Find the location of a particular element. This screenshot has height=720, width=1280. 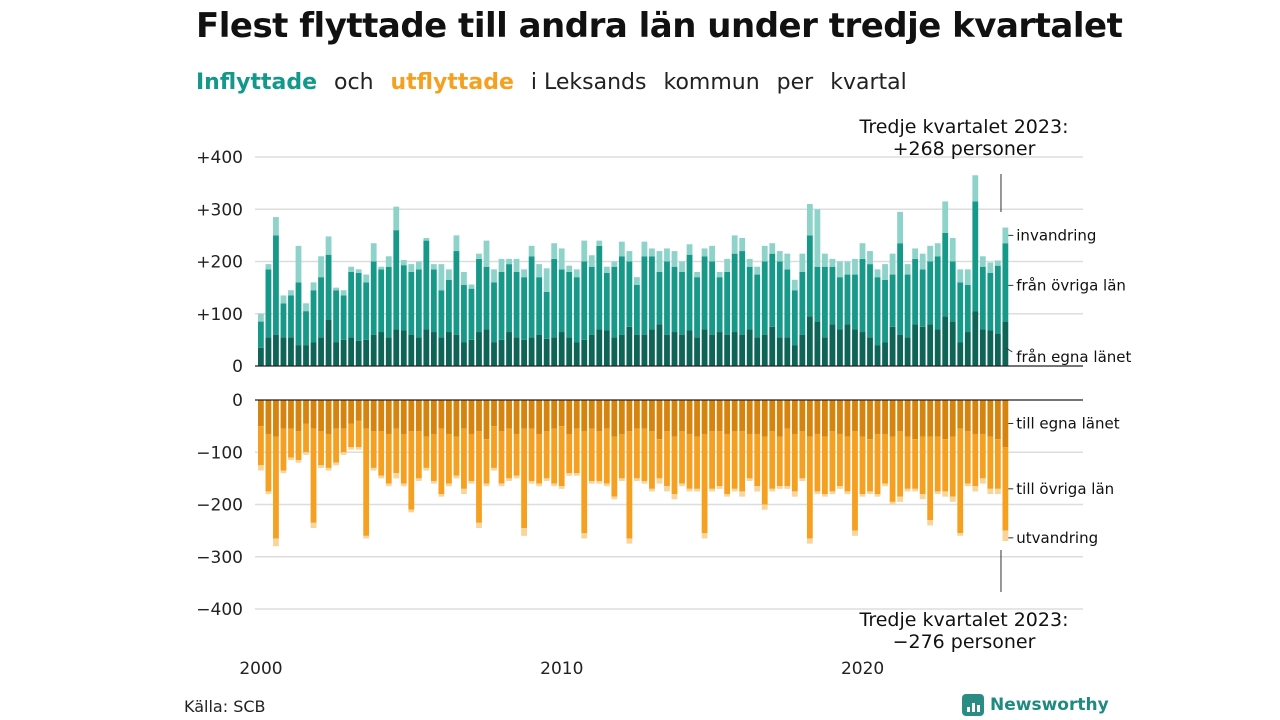

y-tick-label: −200 is located at coordinates (219, 506).